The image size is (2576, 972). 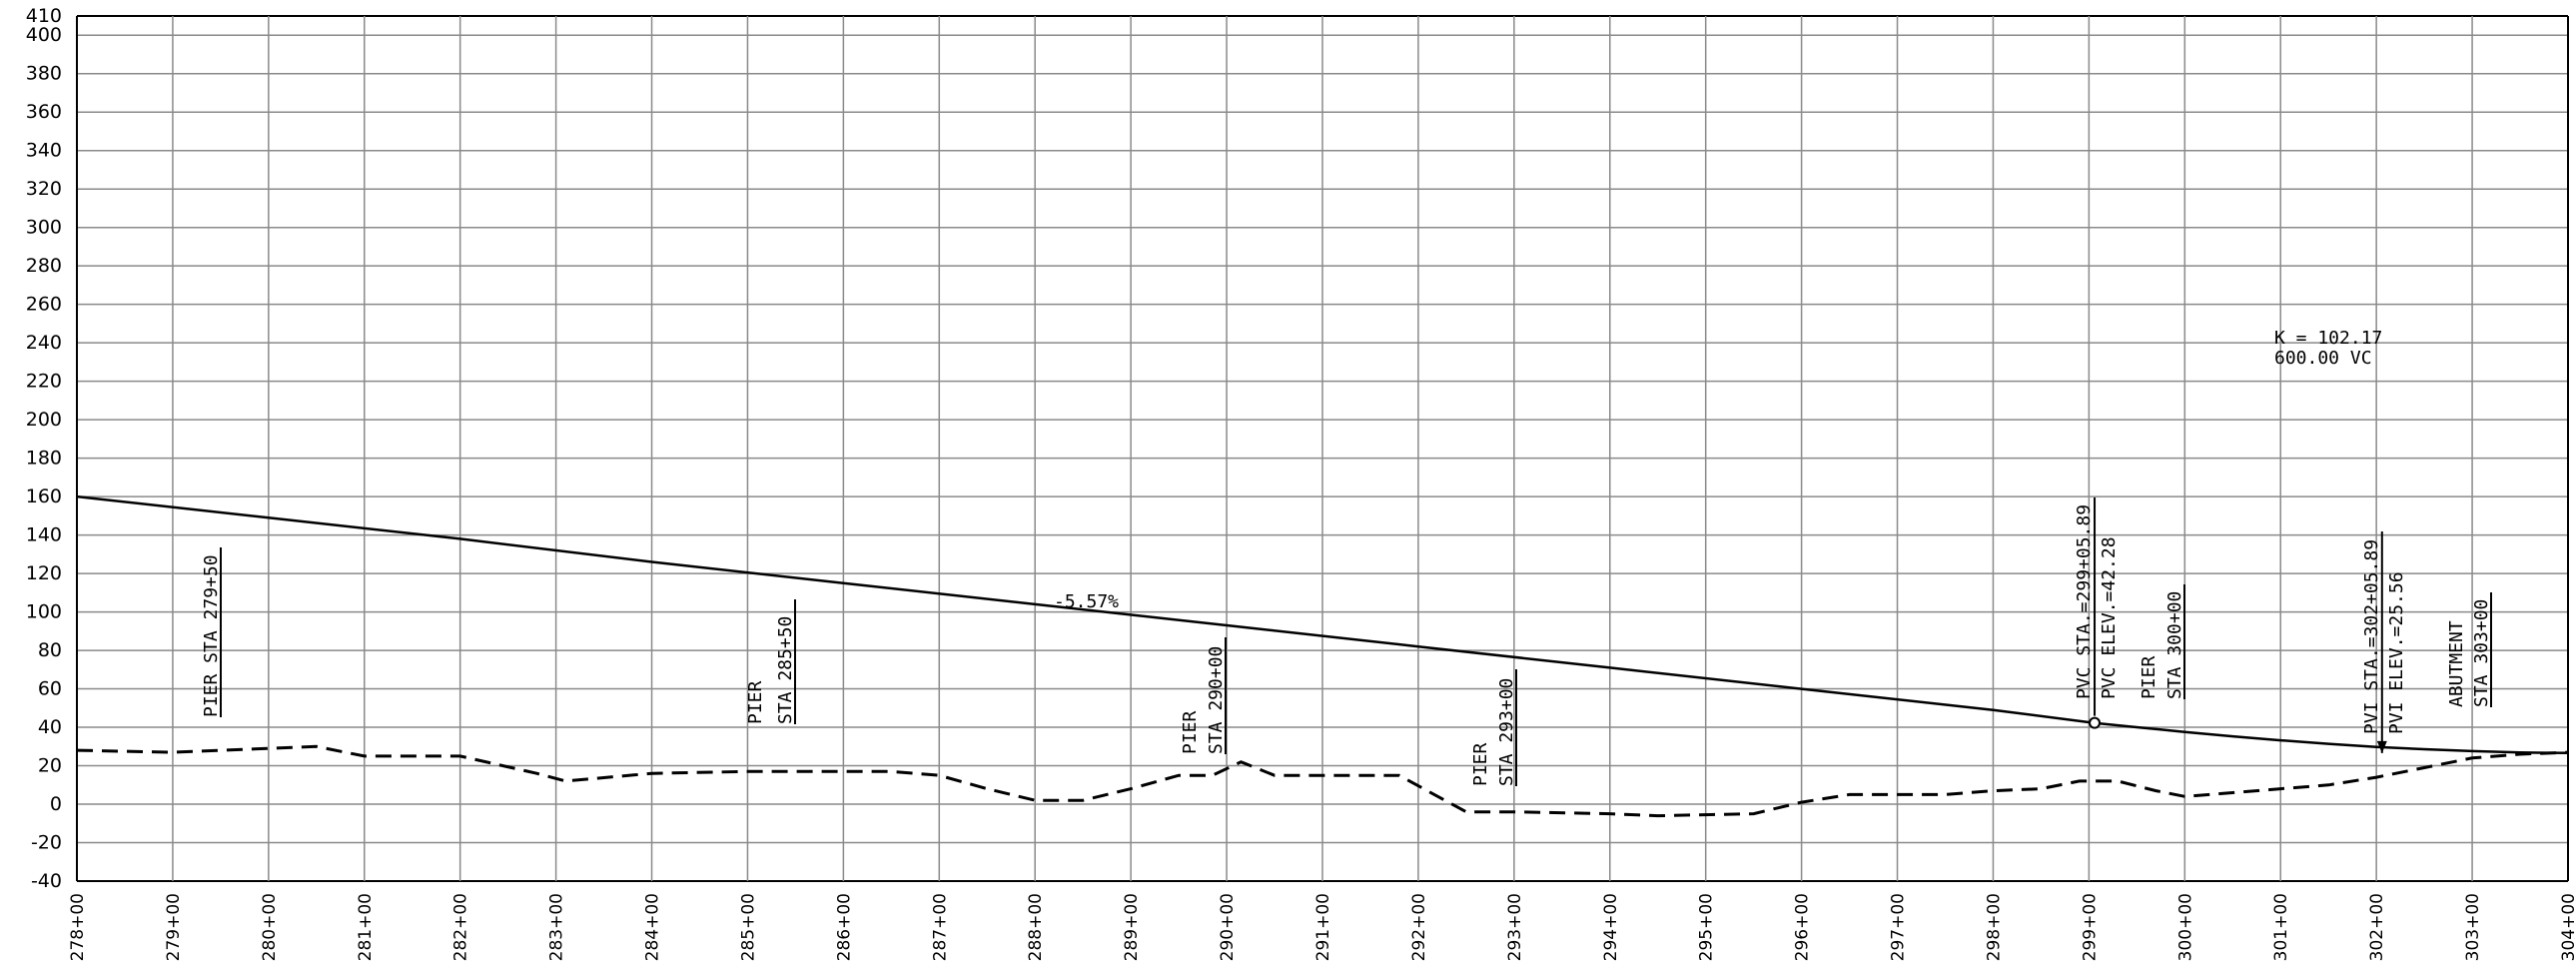 I want to click on x-tick-label: 291+00, so click(x=1323, y=927).